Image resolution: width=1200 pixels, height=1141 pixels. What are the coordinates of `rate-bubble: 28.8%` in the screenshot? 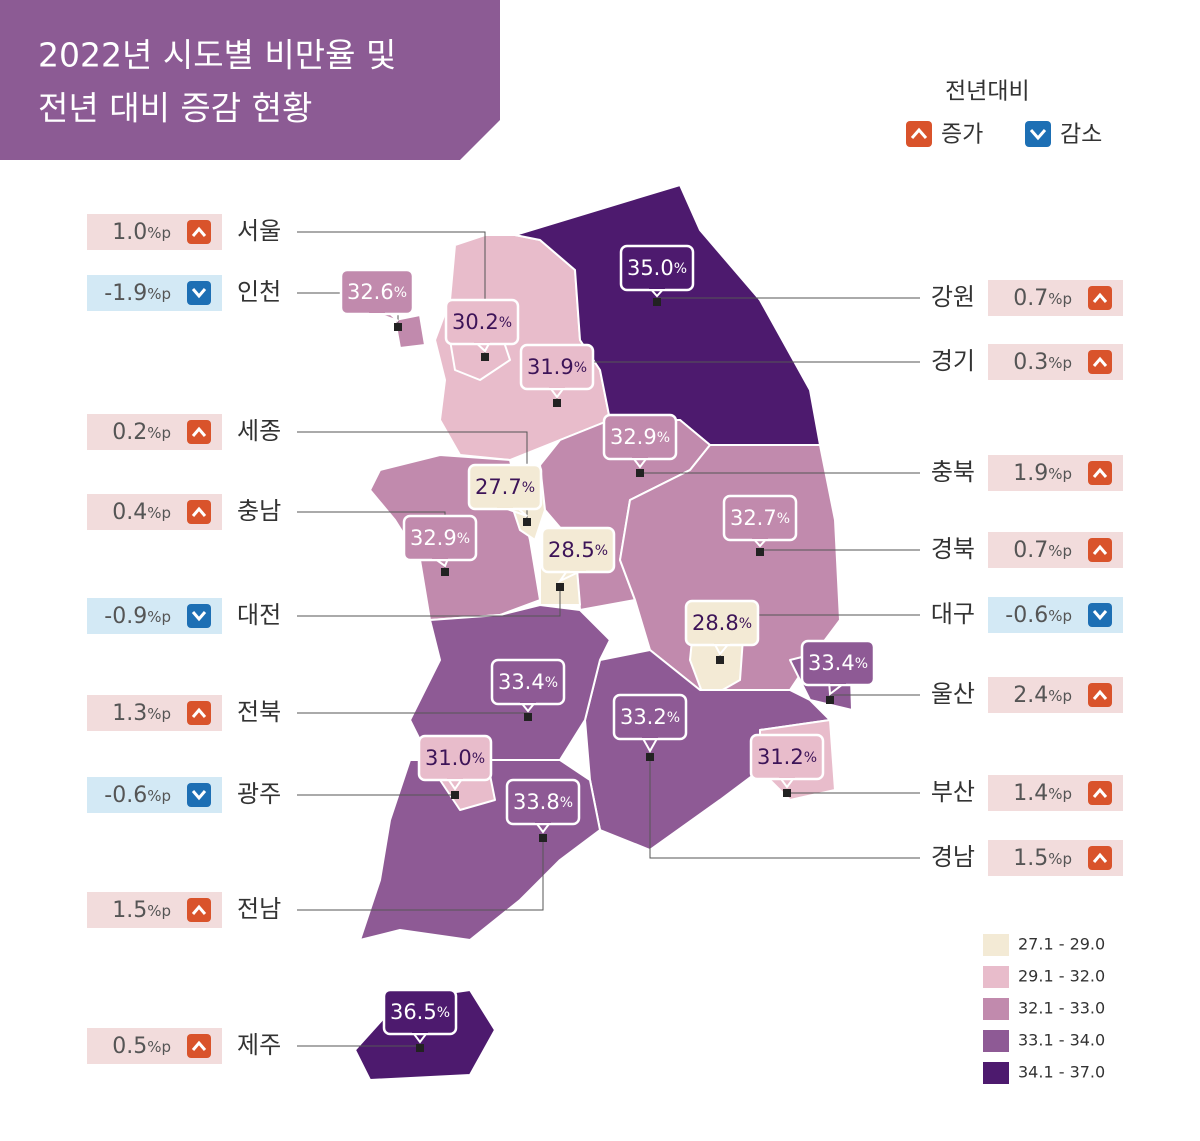 It's located at (722, 631).